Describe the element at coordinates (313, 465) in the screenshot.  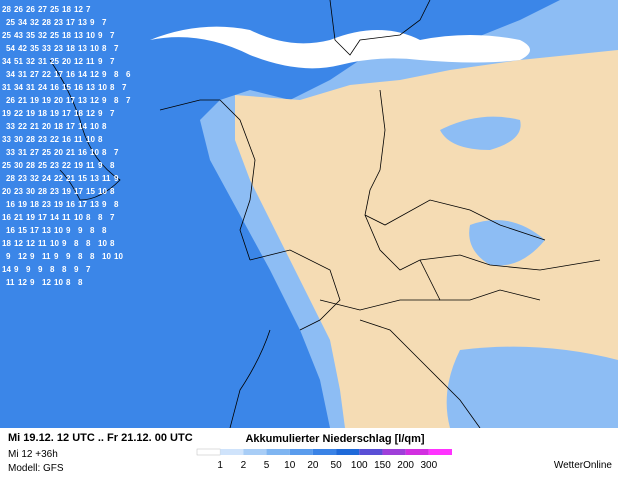
I see `legend-label: 20` at that location.